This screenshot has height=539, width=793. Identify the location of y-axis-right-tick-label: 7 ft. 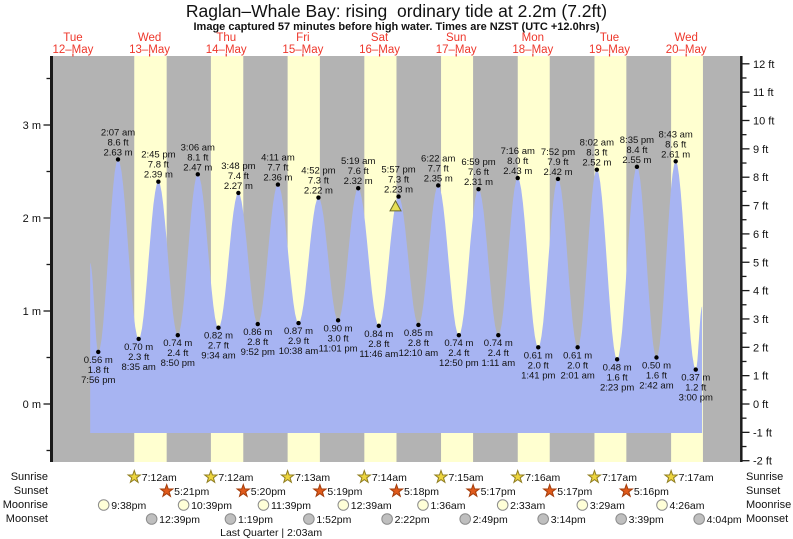
(760, 207).